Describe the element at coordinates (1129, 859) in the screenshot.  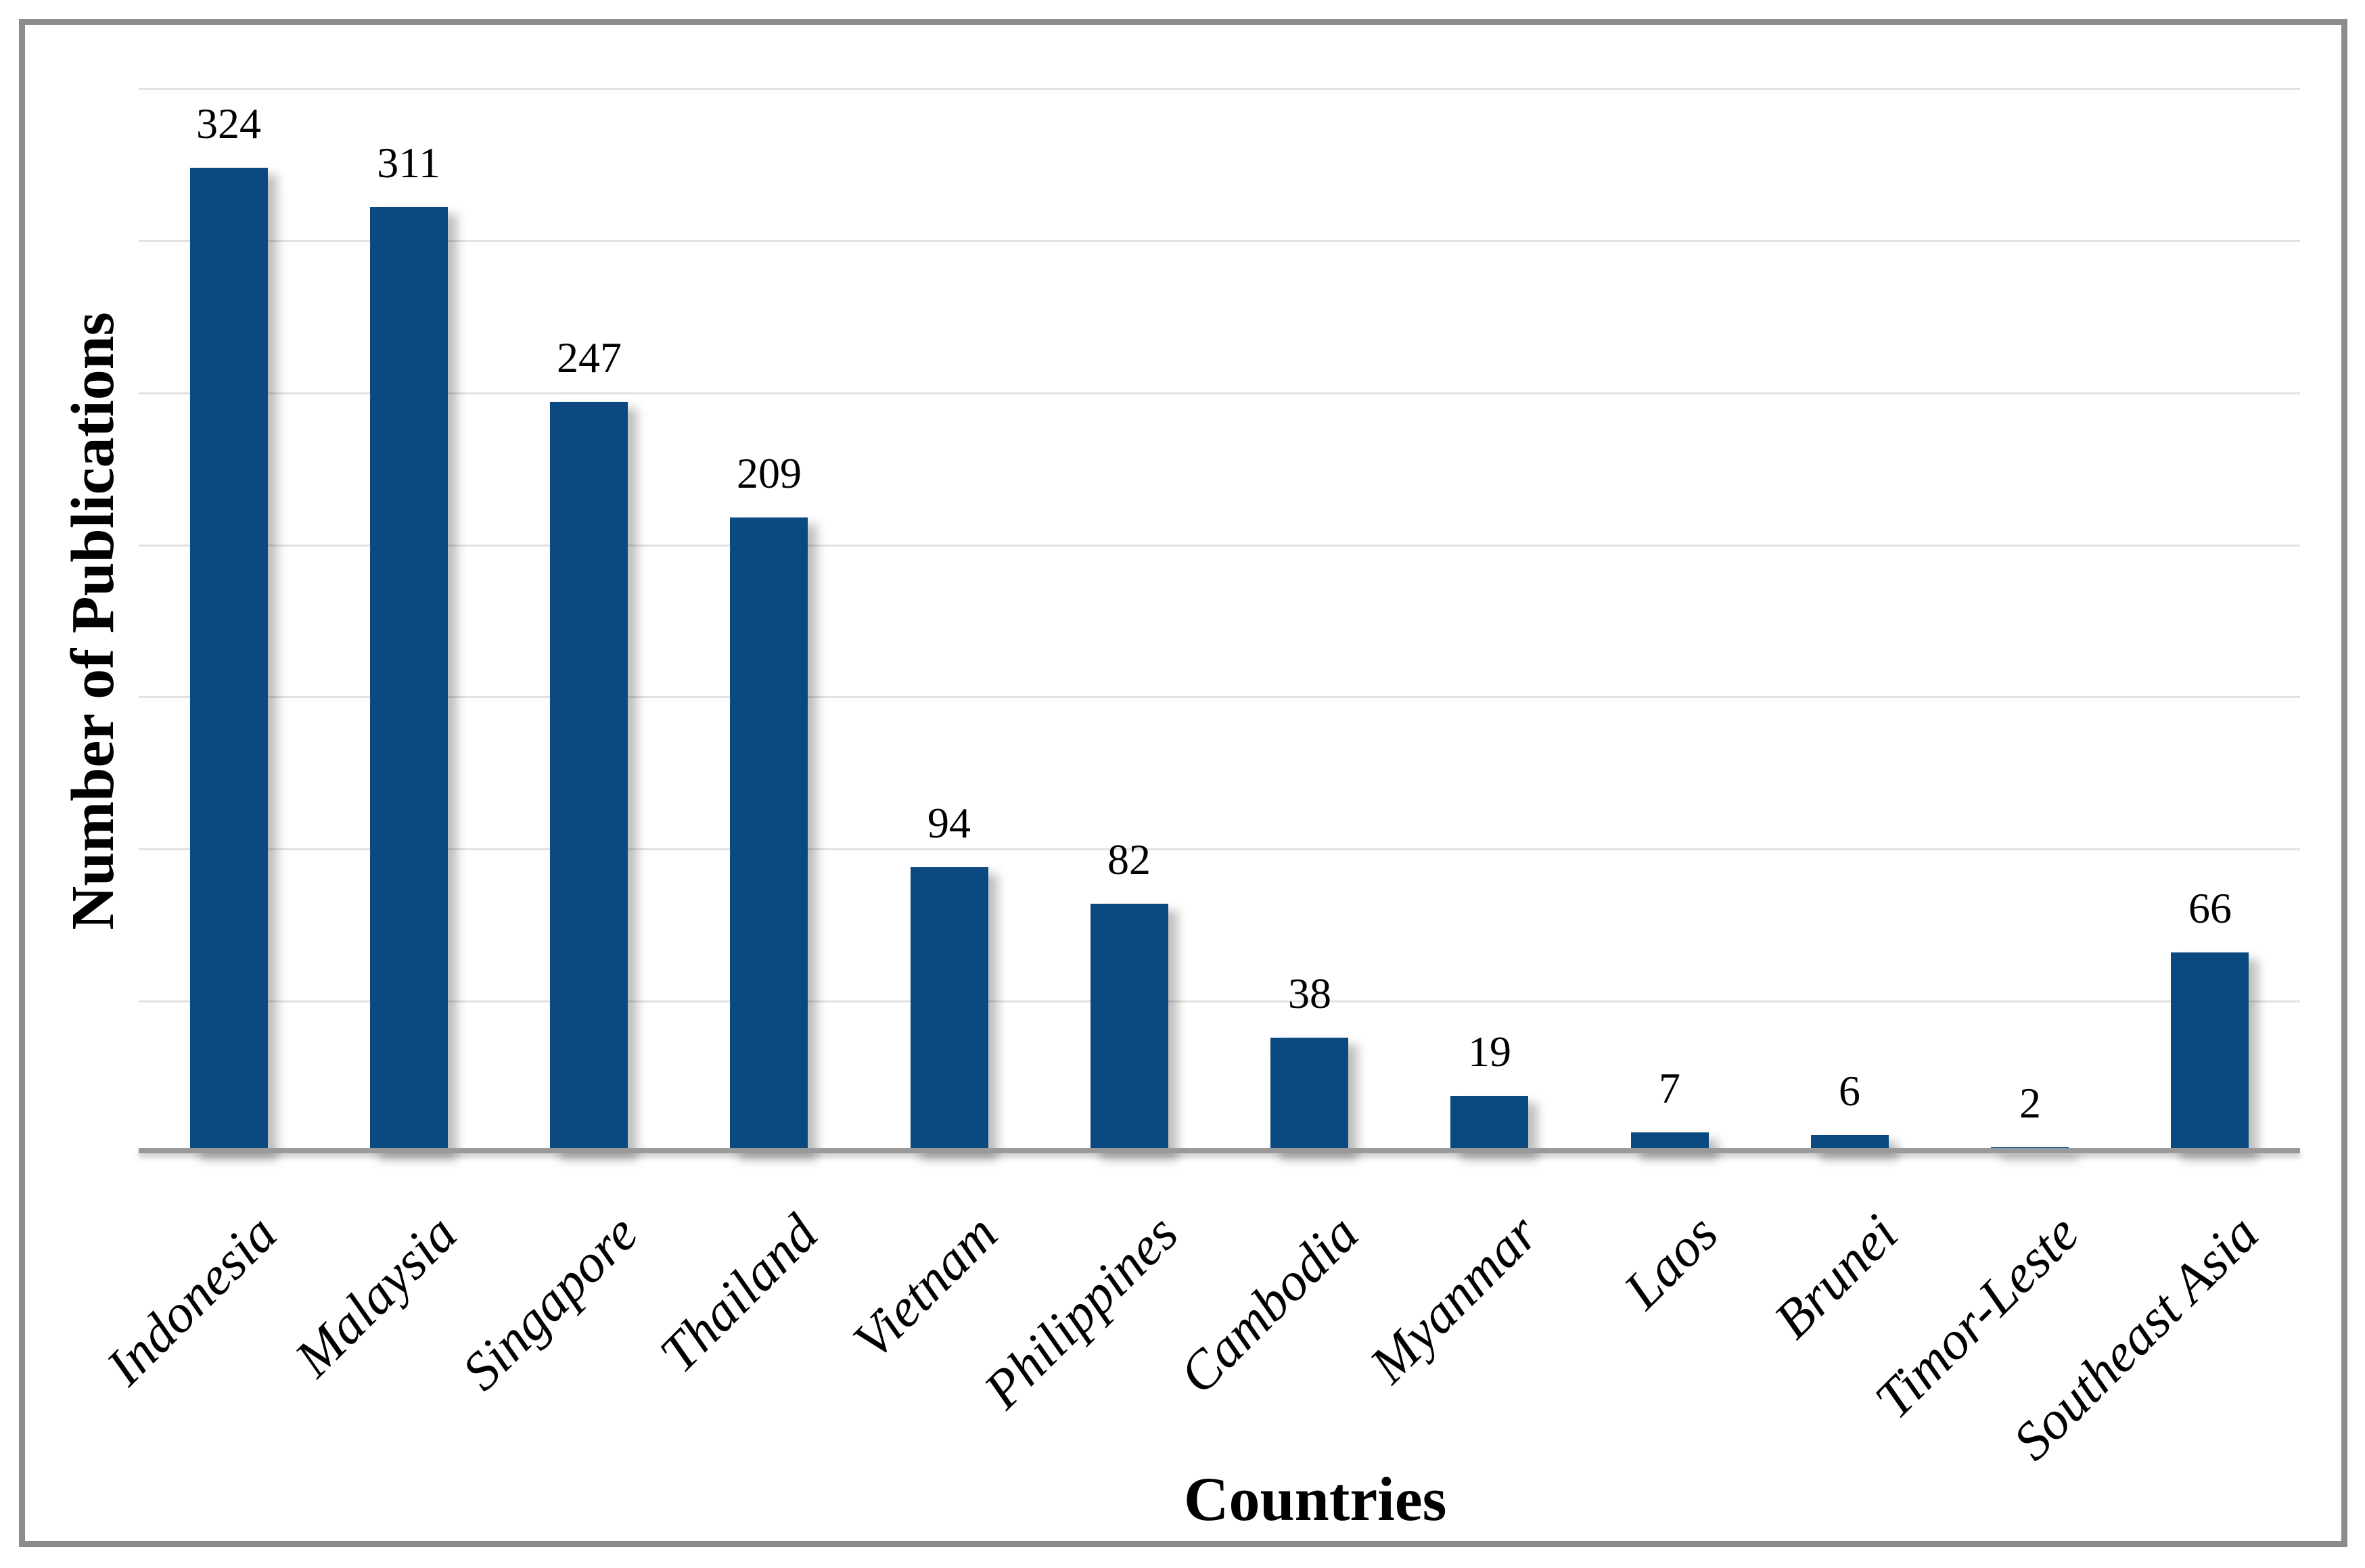
I see `bar-value-label: 82` at that location.